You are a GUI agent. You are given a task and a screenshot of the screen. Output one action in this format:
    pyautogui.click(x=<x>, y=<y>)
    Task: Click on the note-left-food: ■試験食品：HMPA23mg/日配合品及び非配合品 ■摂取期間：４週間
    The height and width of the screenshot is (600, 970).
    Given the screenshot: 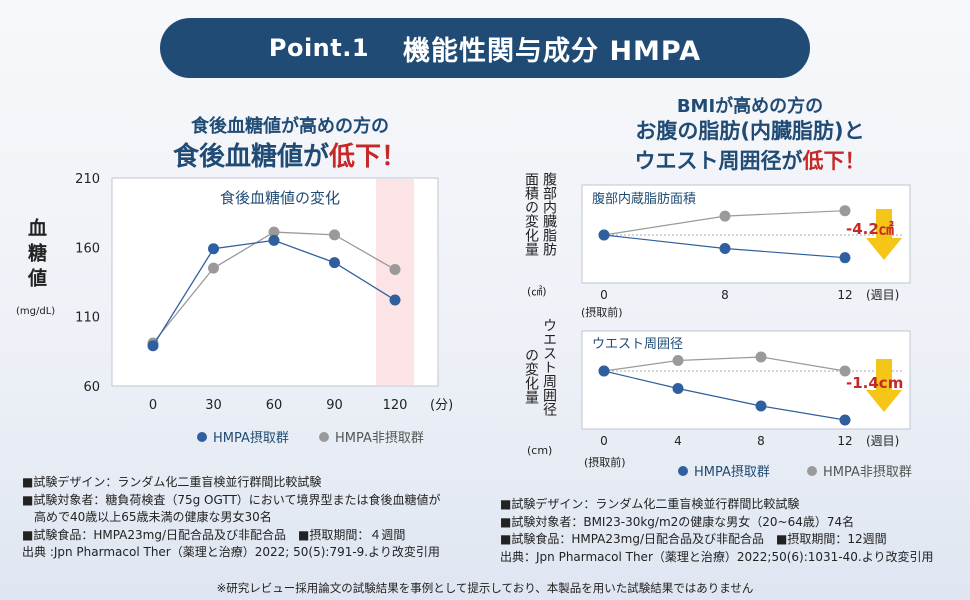 What is the action you would take?
    pyautogui.click(x=214, y=534)
    